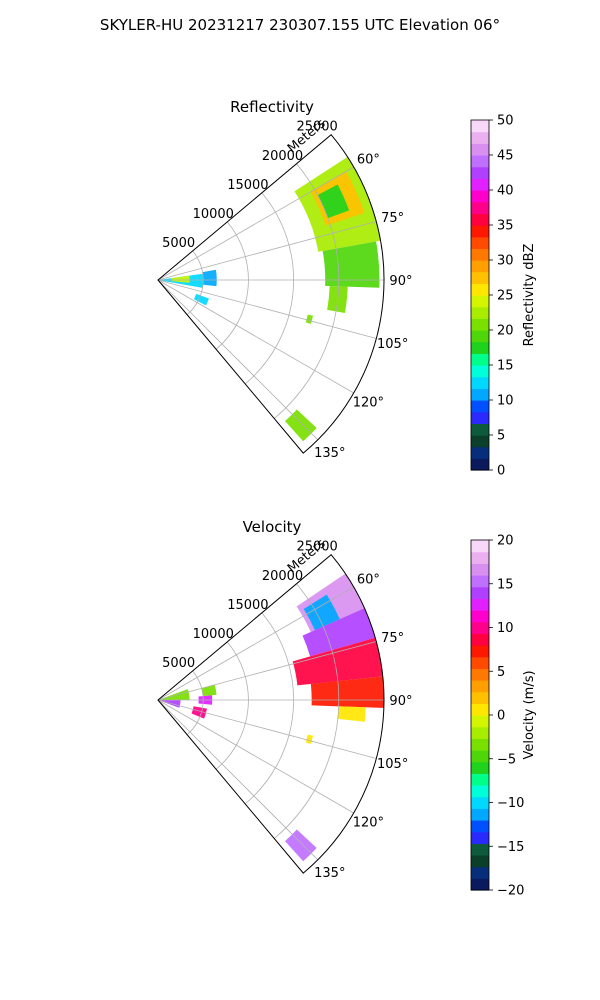 The image size is (600, 1000). I want to click on radial-tick-label: 15000, so click(247, 185).